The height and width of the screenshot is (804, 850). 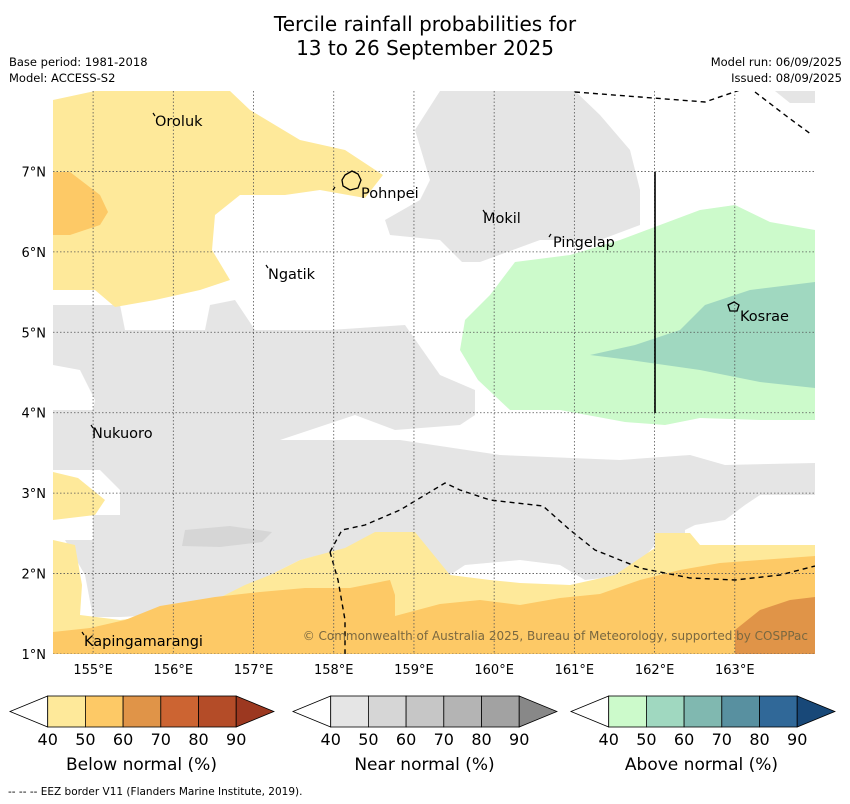 What do you see at coordinates (122, 434) in the screenshot?
I see `place-nukuoro: Nukuoro` at bounding box center [122, 434].